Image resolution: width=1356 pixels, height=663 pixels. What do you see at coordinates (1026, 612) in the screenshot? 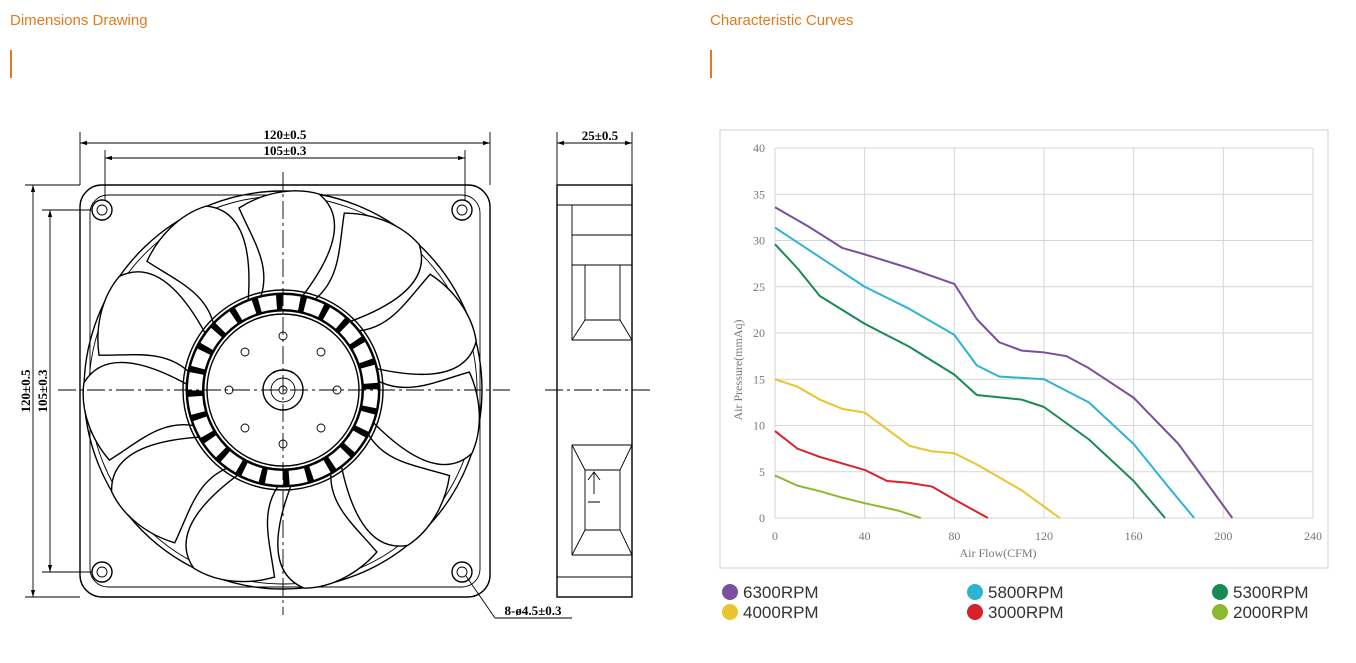
I see `legend-label: 3000RPM` at bounding box center [1026, 612].